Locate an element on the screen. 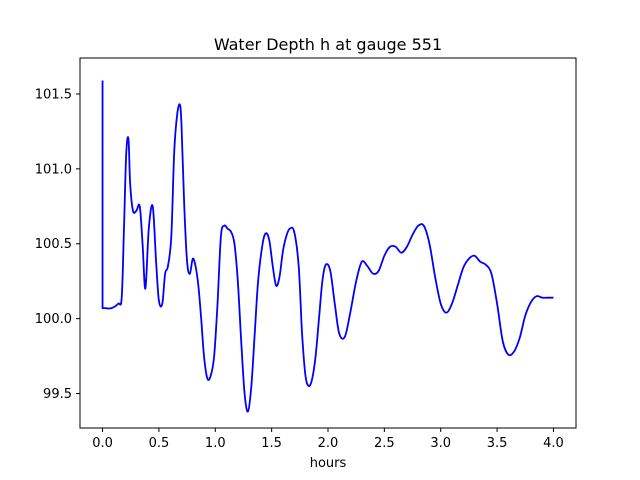  x-tick-label: 3.0 is located at coordinates (440, 443).